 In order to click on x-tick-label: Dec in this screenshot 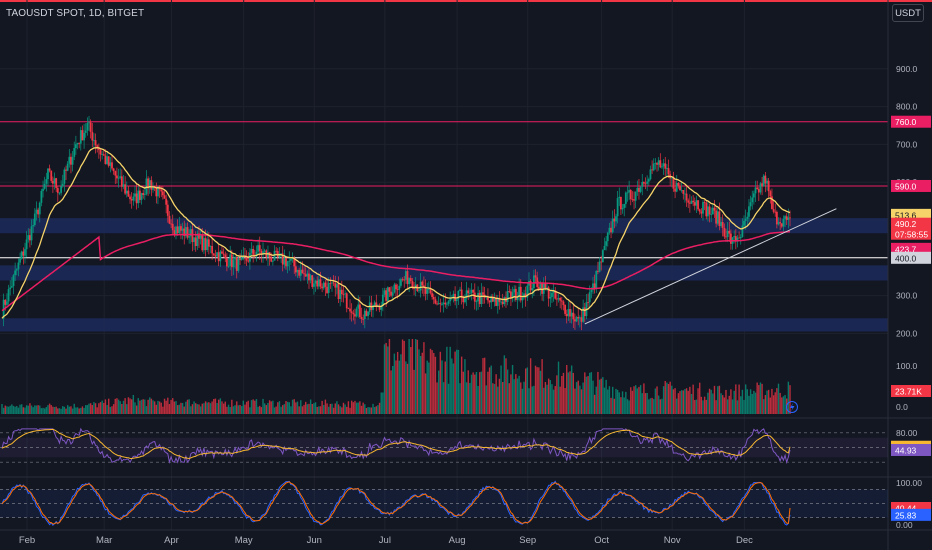, I will do `click(744, 540)`.